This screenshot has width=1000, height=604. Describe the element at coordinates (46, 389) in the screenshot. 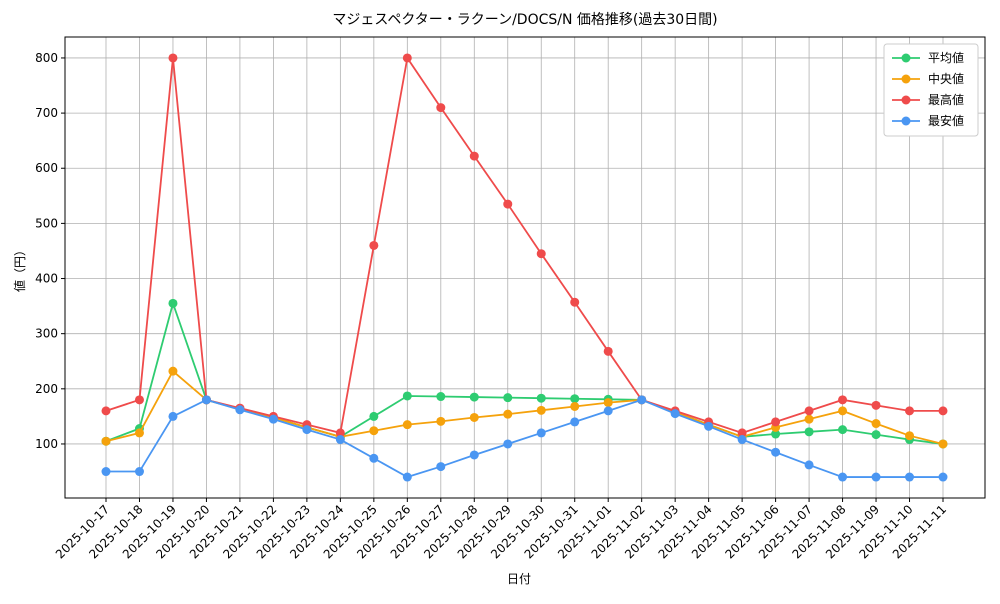

I see `y-tick-label: 200` at that location.